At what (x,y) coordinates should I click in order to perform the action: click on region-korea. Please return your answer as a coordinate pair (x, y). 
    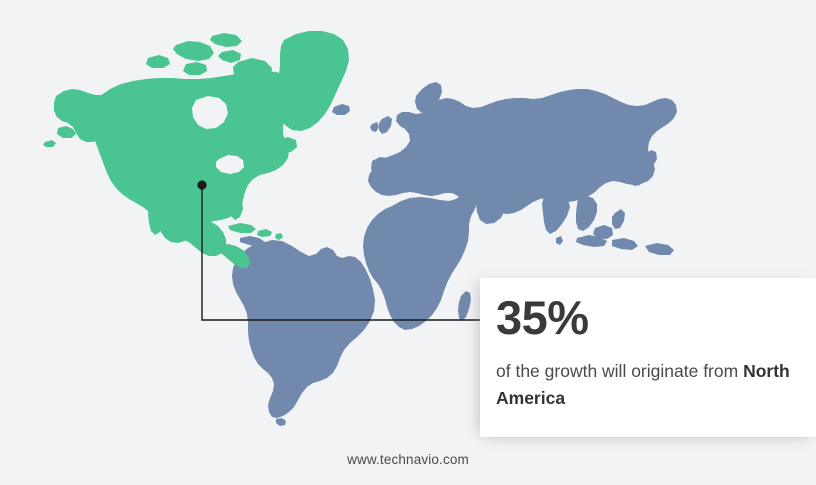
    Looking at the image, I should click on (629, 166).